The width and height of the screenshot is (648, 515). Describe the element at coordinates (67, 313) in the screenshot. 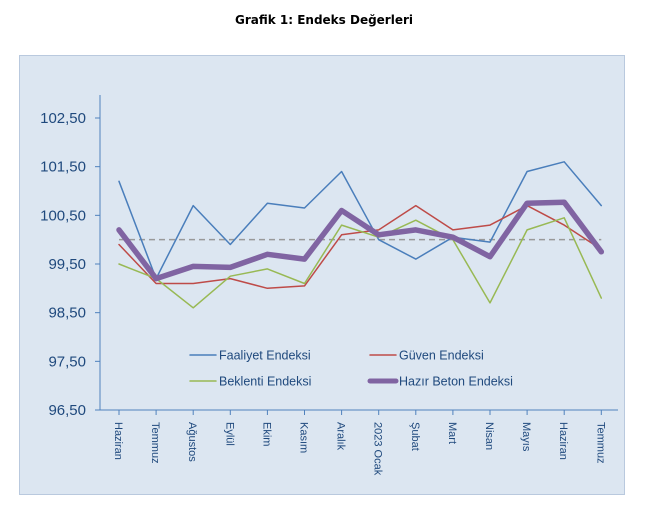

I see `y-tick-label: 98,50` at that location.